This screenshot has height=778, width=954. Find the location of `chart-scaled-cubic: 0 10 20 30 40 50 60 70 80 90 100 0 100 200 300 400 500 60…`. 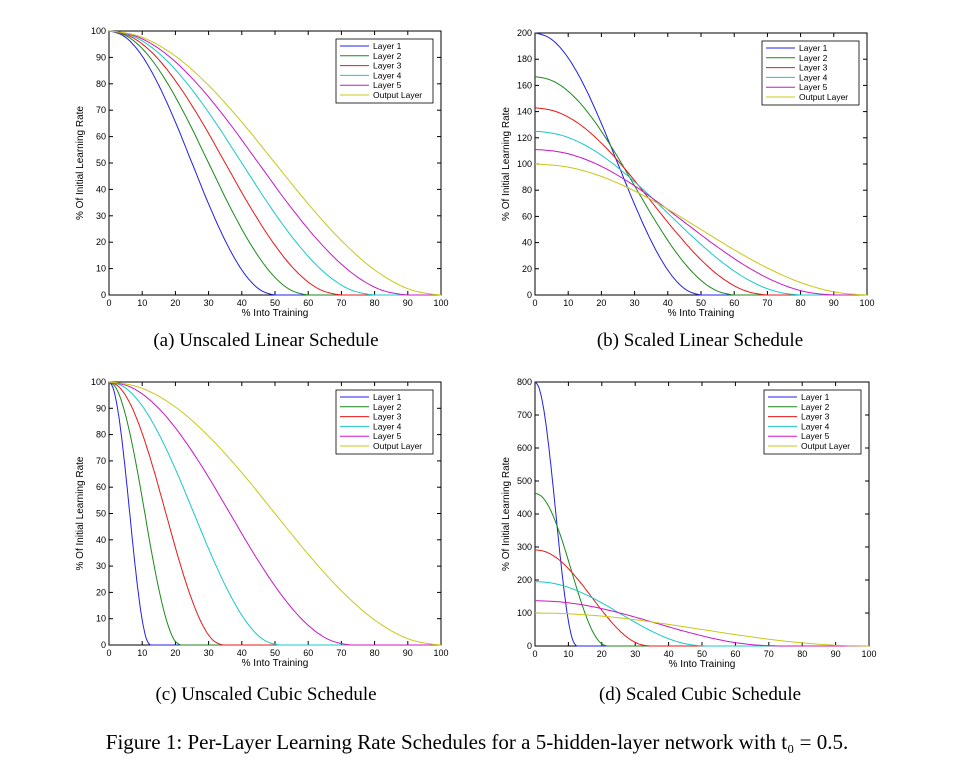

chart-scaled-cubic: 0 10 20 30 40 50 60 70 80 90 100 0 100 200 300 400 500 60… is located at coordinates (689, 523).